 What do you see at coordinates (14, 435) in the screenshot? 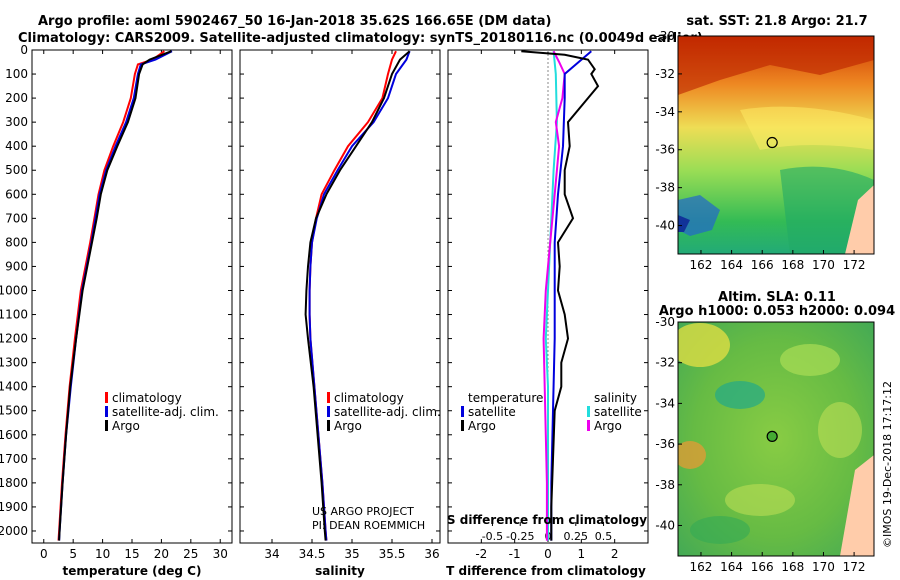
I see `depth-tick-label: 1600` at bounding box center [14, 435].